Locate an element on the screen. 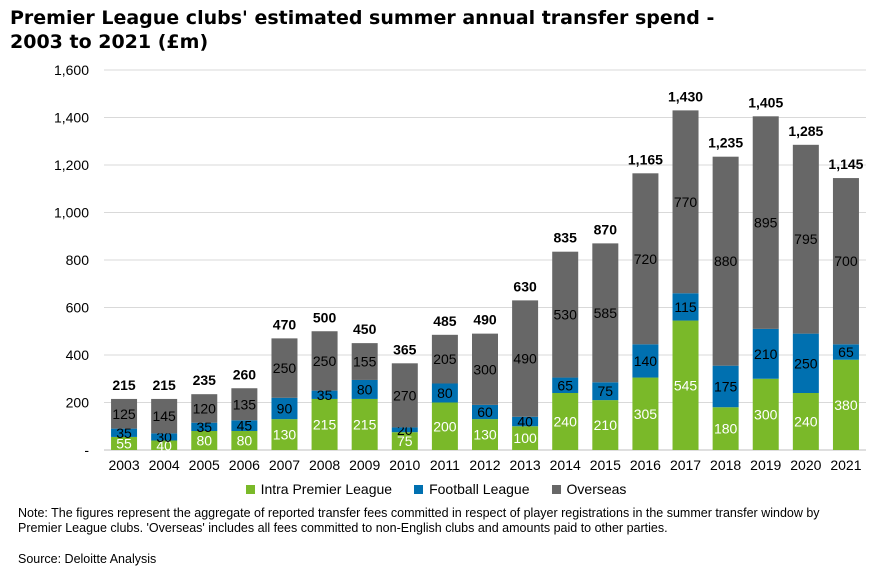 The image size is (872, 580). total-label: 1,405 is located at coordinates (765, 102).